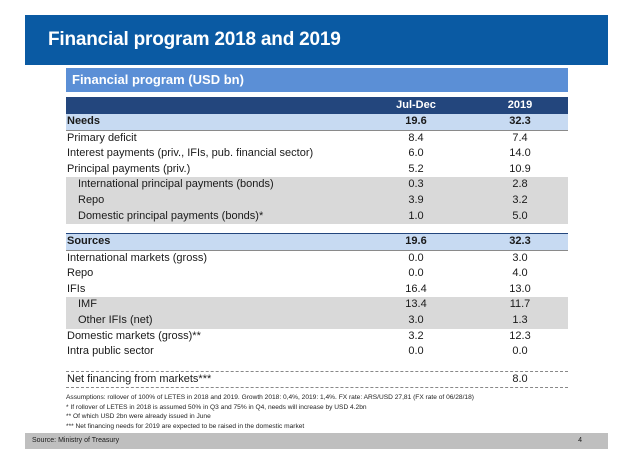  Describe the element at coordinates (134, 335) in the screenshot. I see `row-label: Domestic markets (gross)**` at that location.